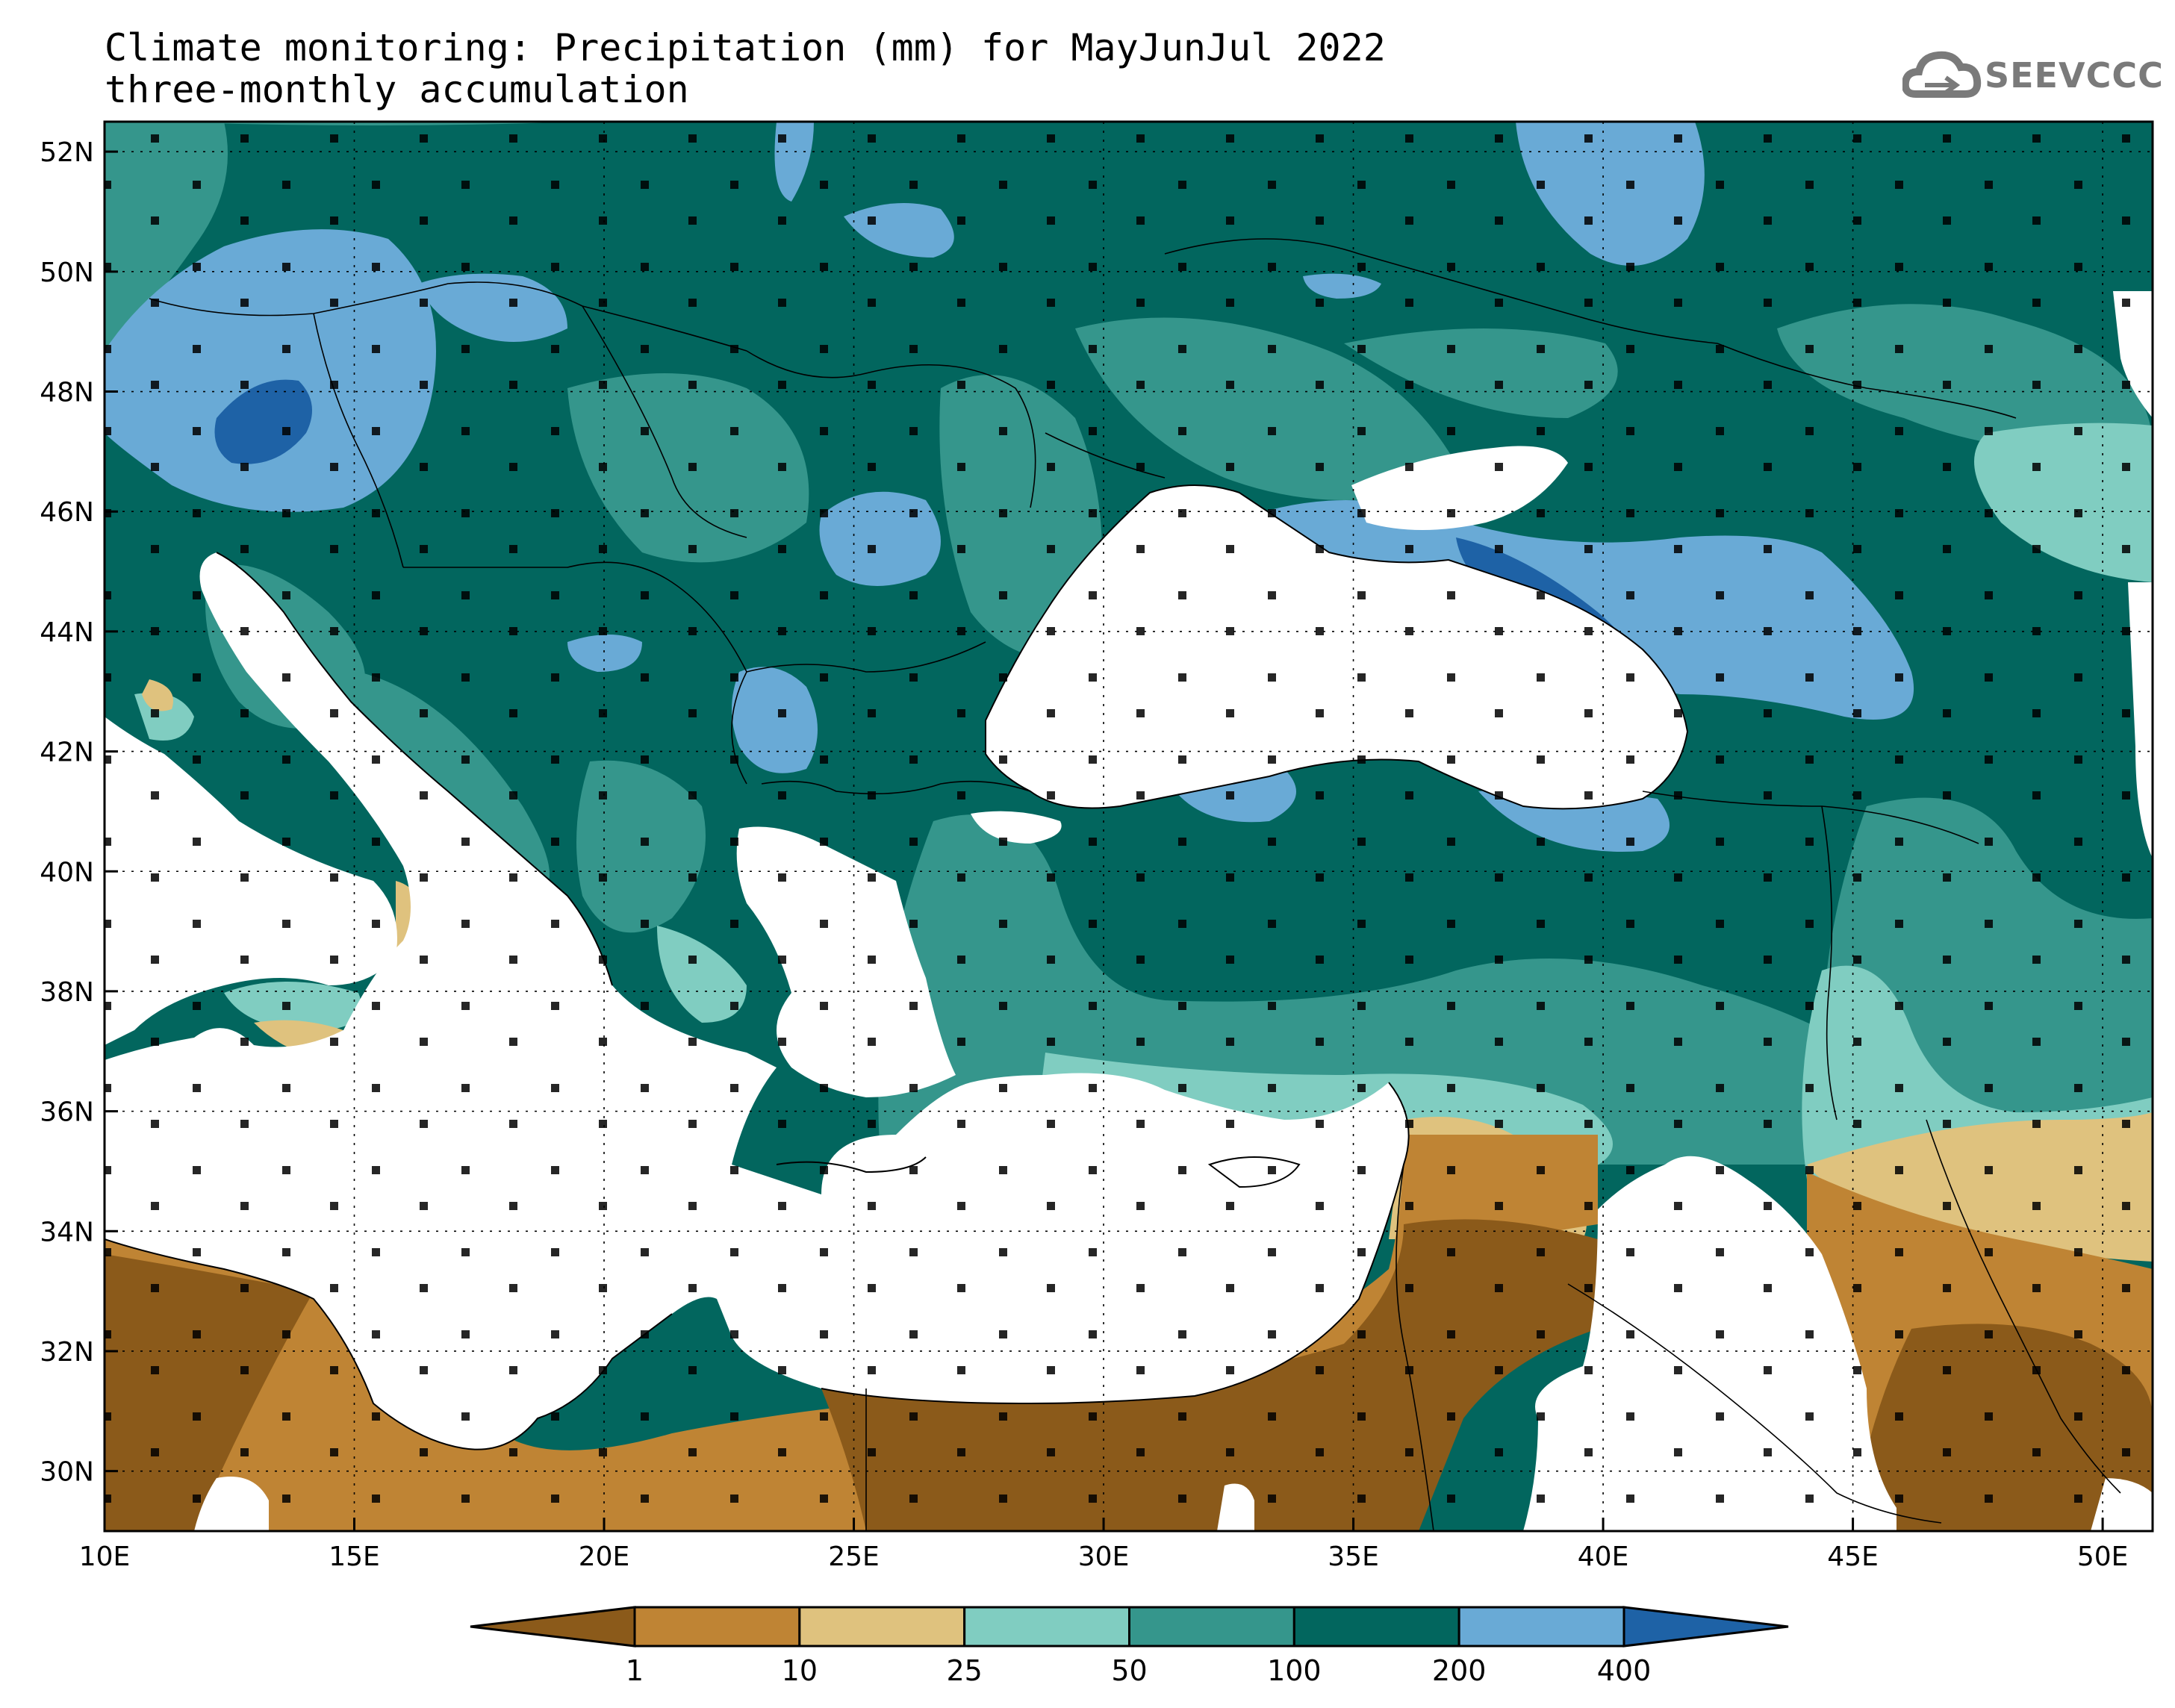 This screenshot has height=1708, width=2175. What do you see at coordinates (964, 1670) in the screenshot?
I see `colorbar-label: 25` at bounding box center [964, 1670].